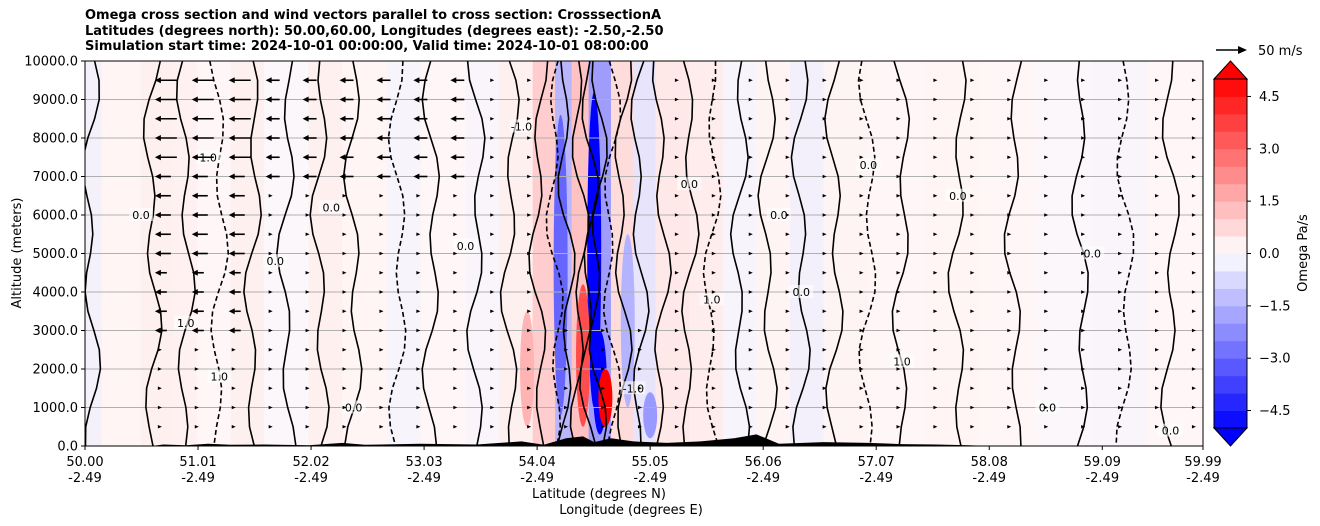 The image size is (1320, 526). What do you see at coordinates (17, 253) in the screenshot?
I see `y-axis-label: Altitude (meters)` at bounding box center [17, 253].